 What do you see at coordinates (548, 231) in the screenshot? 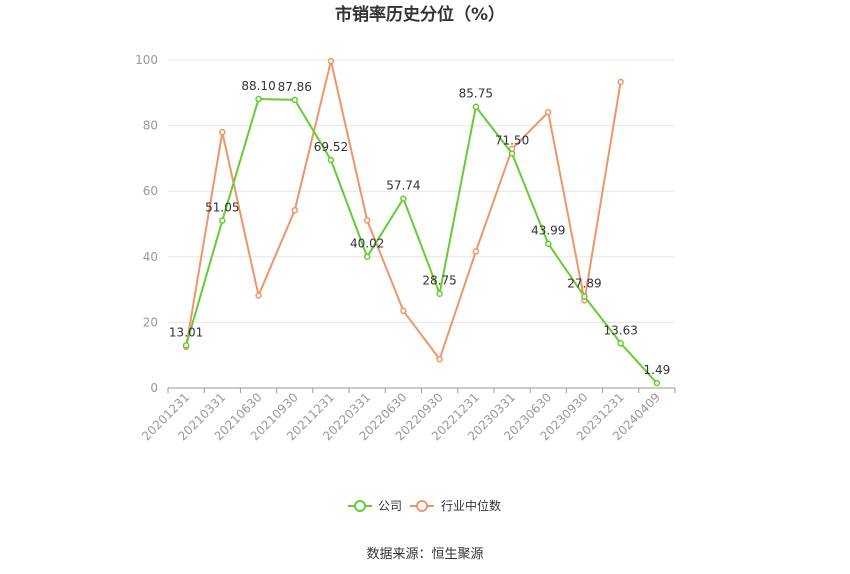
I see `data-label: 43.99` at bounding box center [548, 231].